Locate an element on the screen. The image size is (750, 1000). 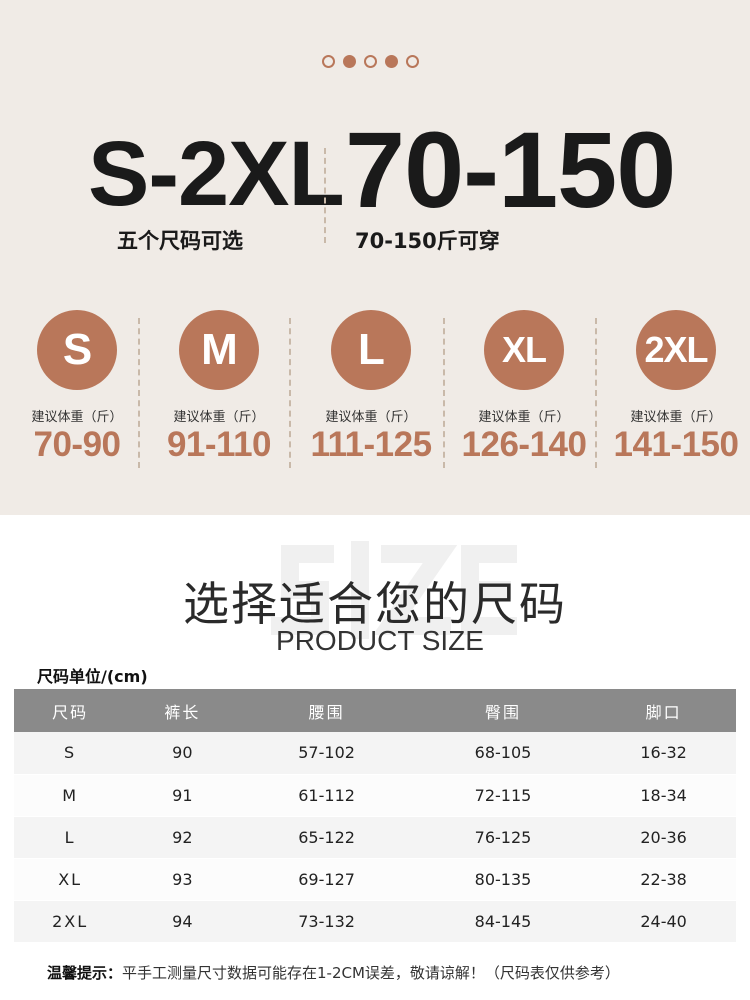
table-cell: 24-40 is located at coordinates (663, 921).